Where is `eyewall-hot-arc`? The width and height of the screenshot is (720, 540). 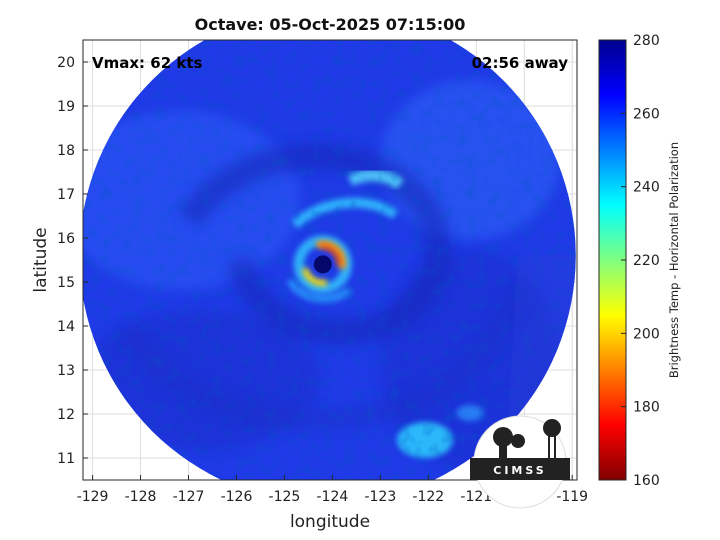 eyewall-hot-arc is located at coordinates (330, 255).